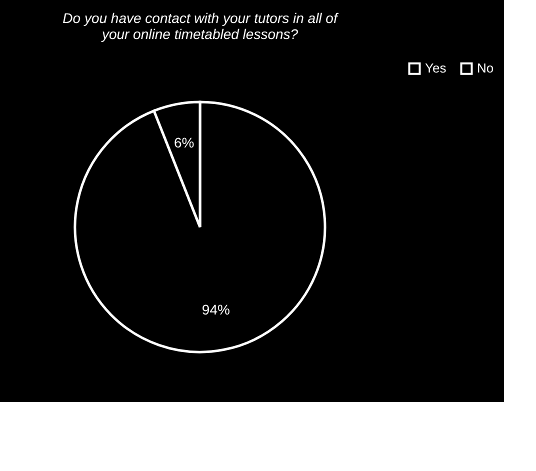  I want to click on data-label: 6%, so click(184, 142).